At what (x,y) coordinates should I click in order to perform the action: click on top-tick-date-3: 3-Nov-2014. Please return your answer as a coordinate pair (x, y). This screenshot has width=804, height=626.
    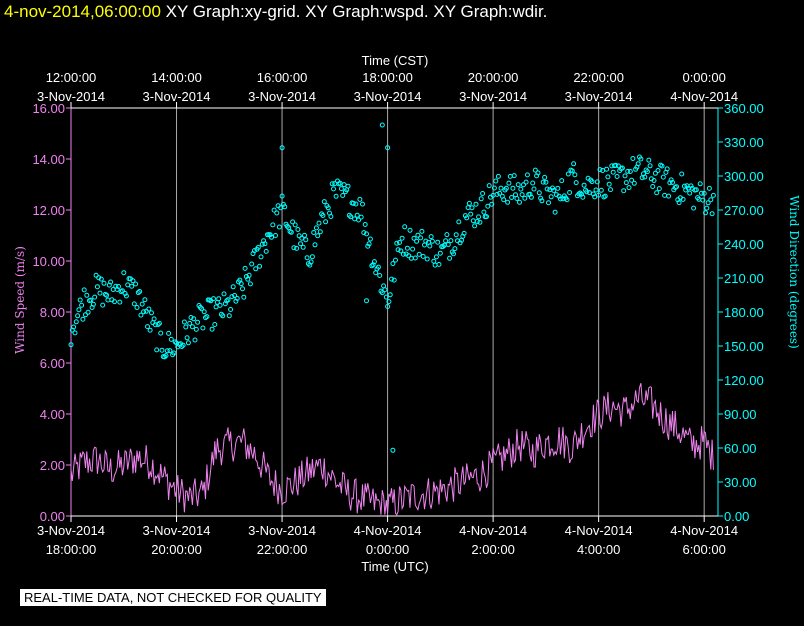
    Looking at the image, I should click on (388, 96).